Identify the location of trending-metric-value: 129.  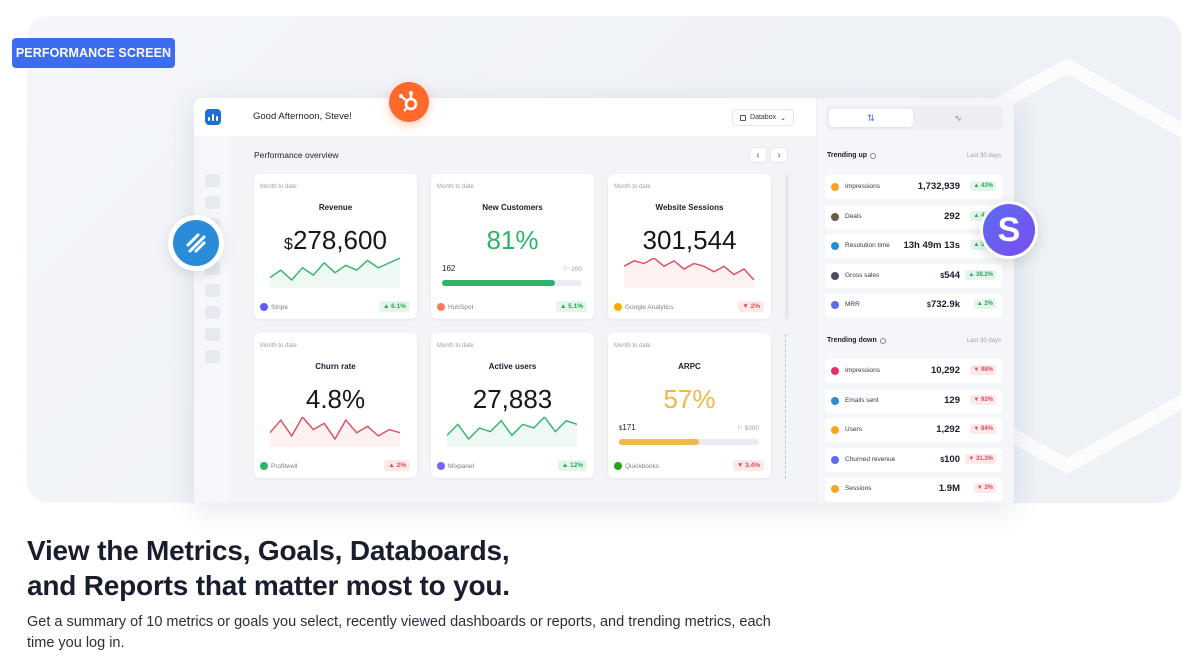
(952, 400).